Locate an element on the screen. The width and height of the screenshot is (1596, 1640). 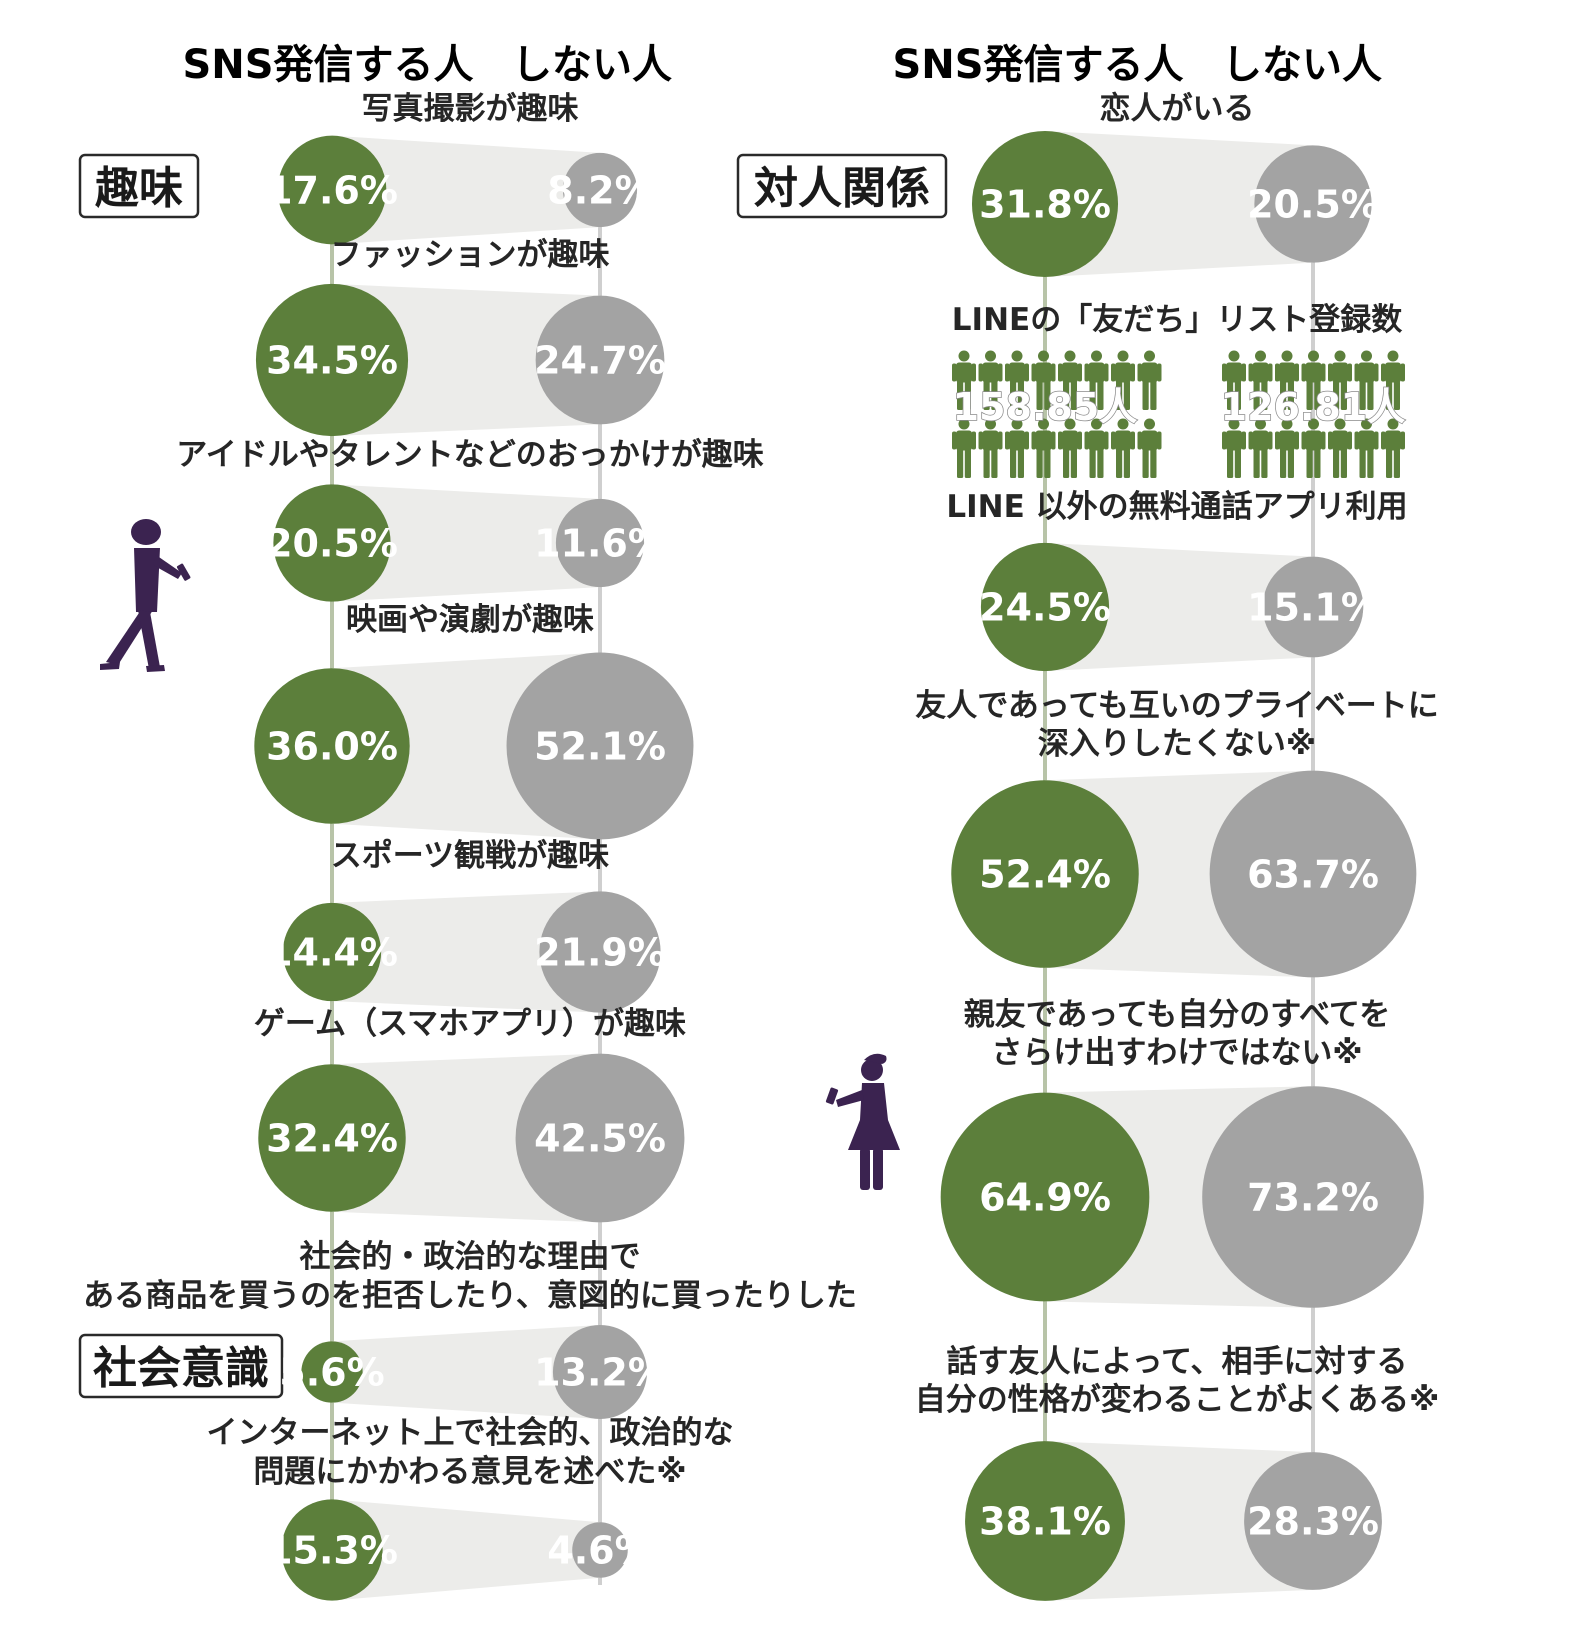
item-label: さらけ出すわけではない※ is located at coordinates (1176, 1053).